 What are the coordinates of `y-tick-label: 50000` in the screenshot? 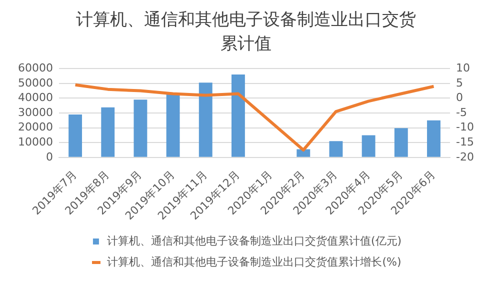 It's located at (35, 83).